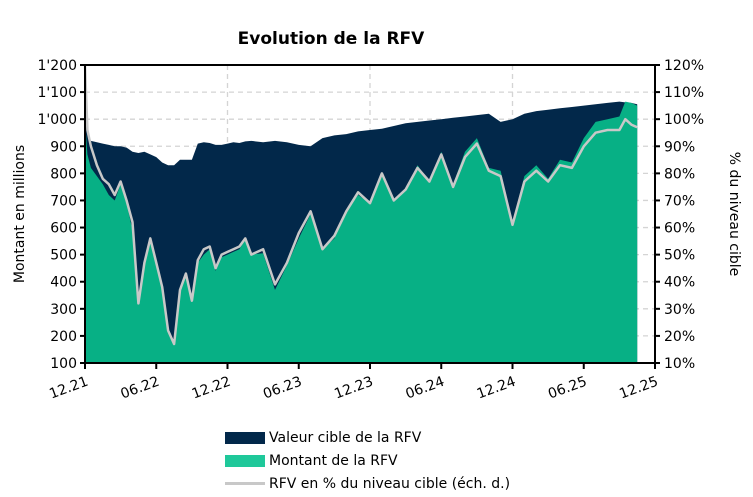 This screenshot has width=753, height=497. Describe the element at coordinates (424, 388) in the screenshot. I see `x-tick-label: 06.24` at that location.